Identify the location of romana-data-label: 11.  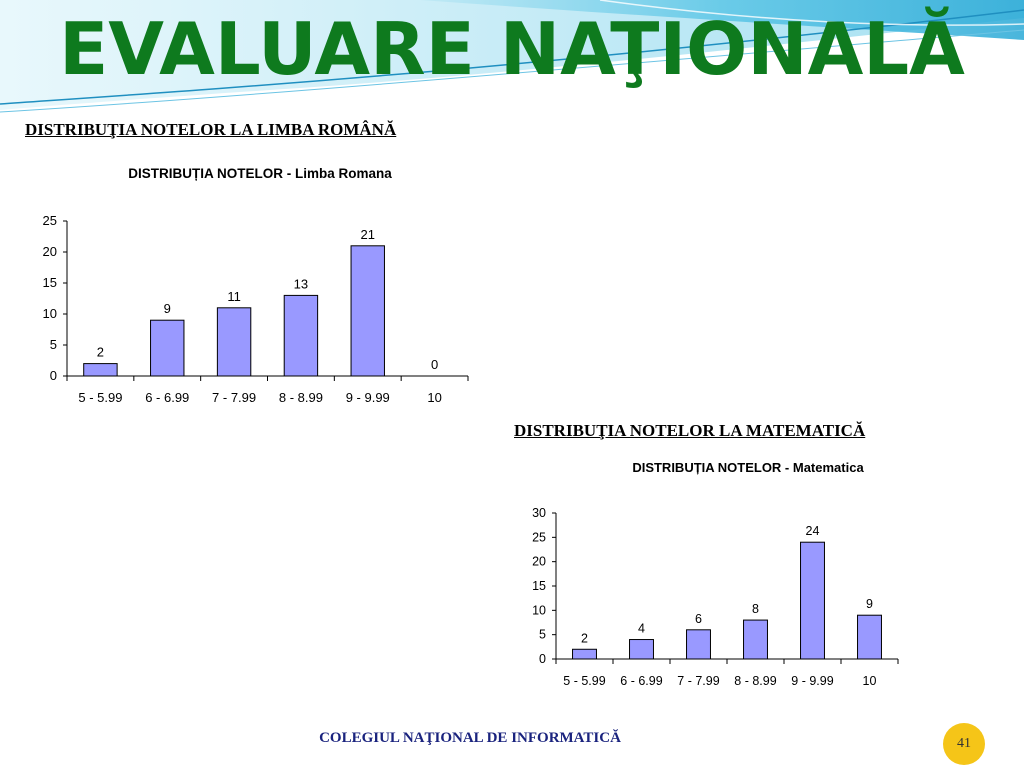
(234, 296).